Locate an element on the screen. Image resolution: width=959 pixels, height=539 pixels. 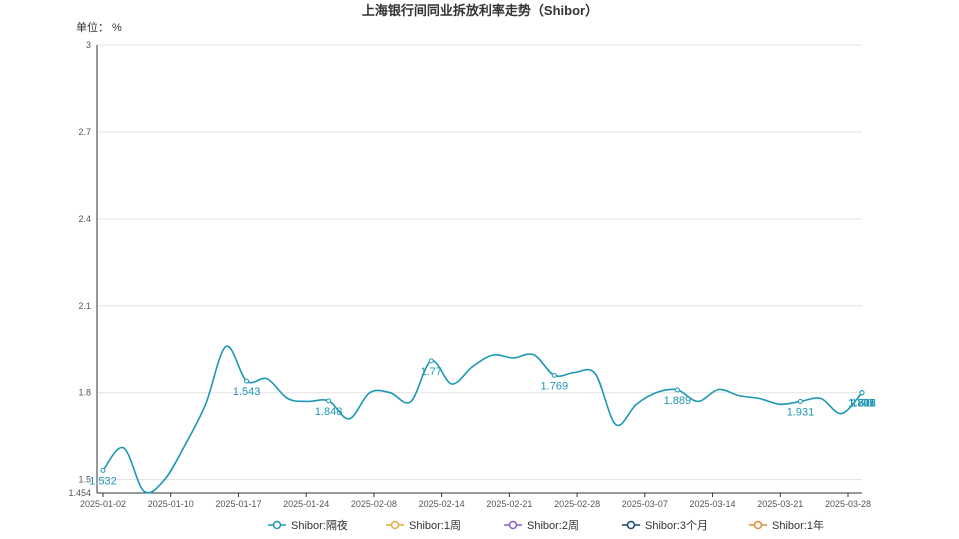
x-tick-label: 2025-01-17 is located at coordinates (238, 504).